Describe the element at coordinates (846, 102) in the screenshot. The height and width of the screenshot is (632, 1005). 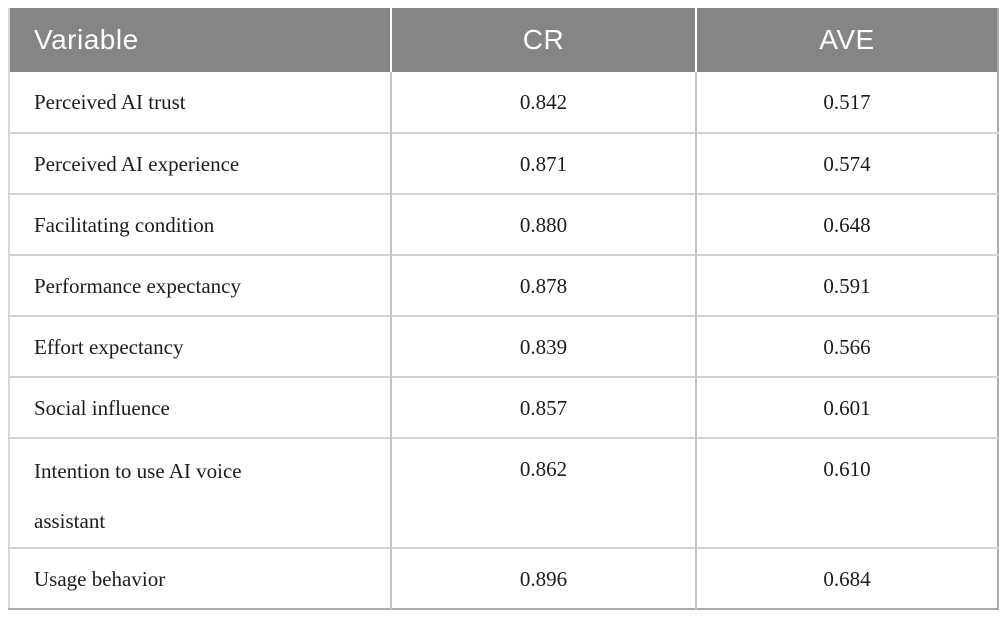
I see `ave-cell: 0.517` at that location.